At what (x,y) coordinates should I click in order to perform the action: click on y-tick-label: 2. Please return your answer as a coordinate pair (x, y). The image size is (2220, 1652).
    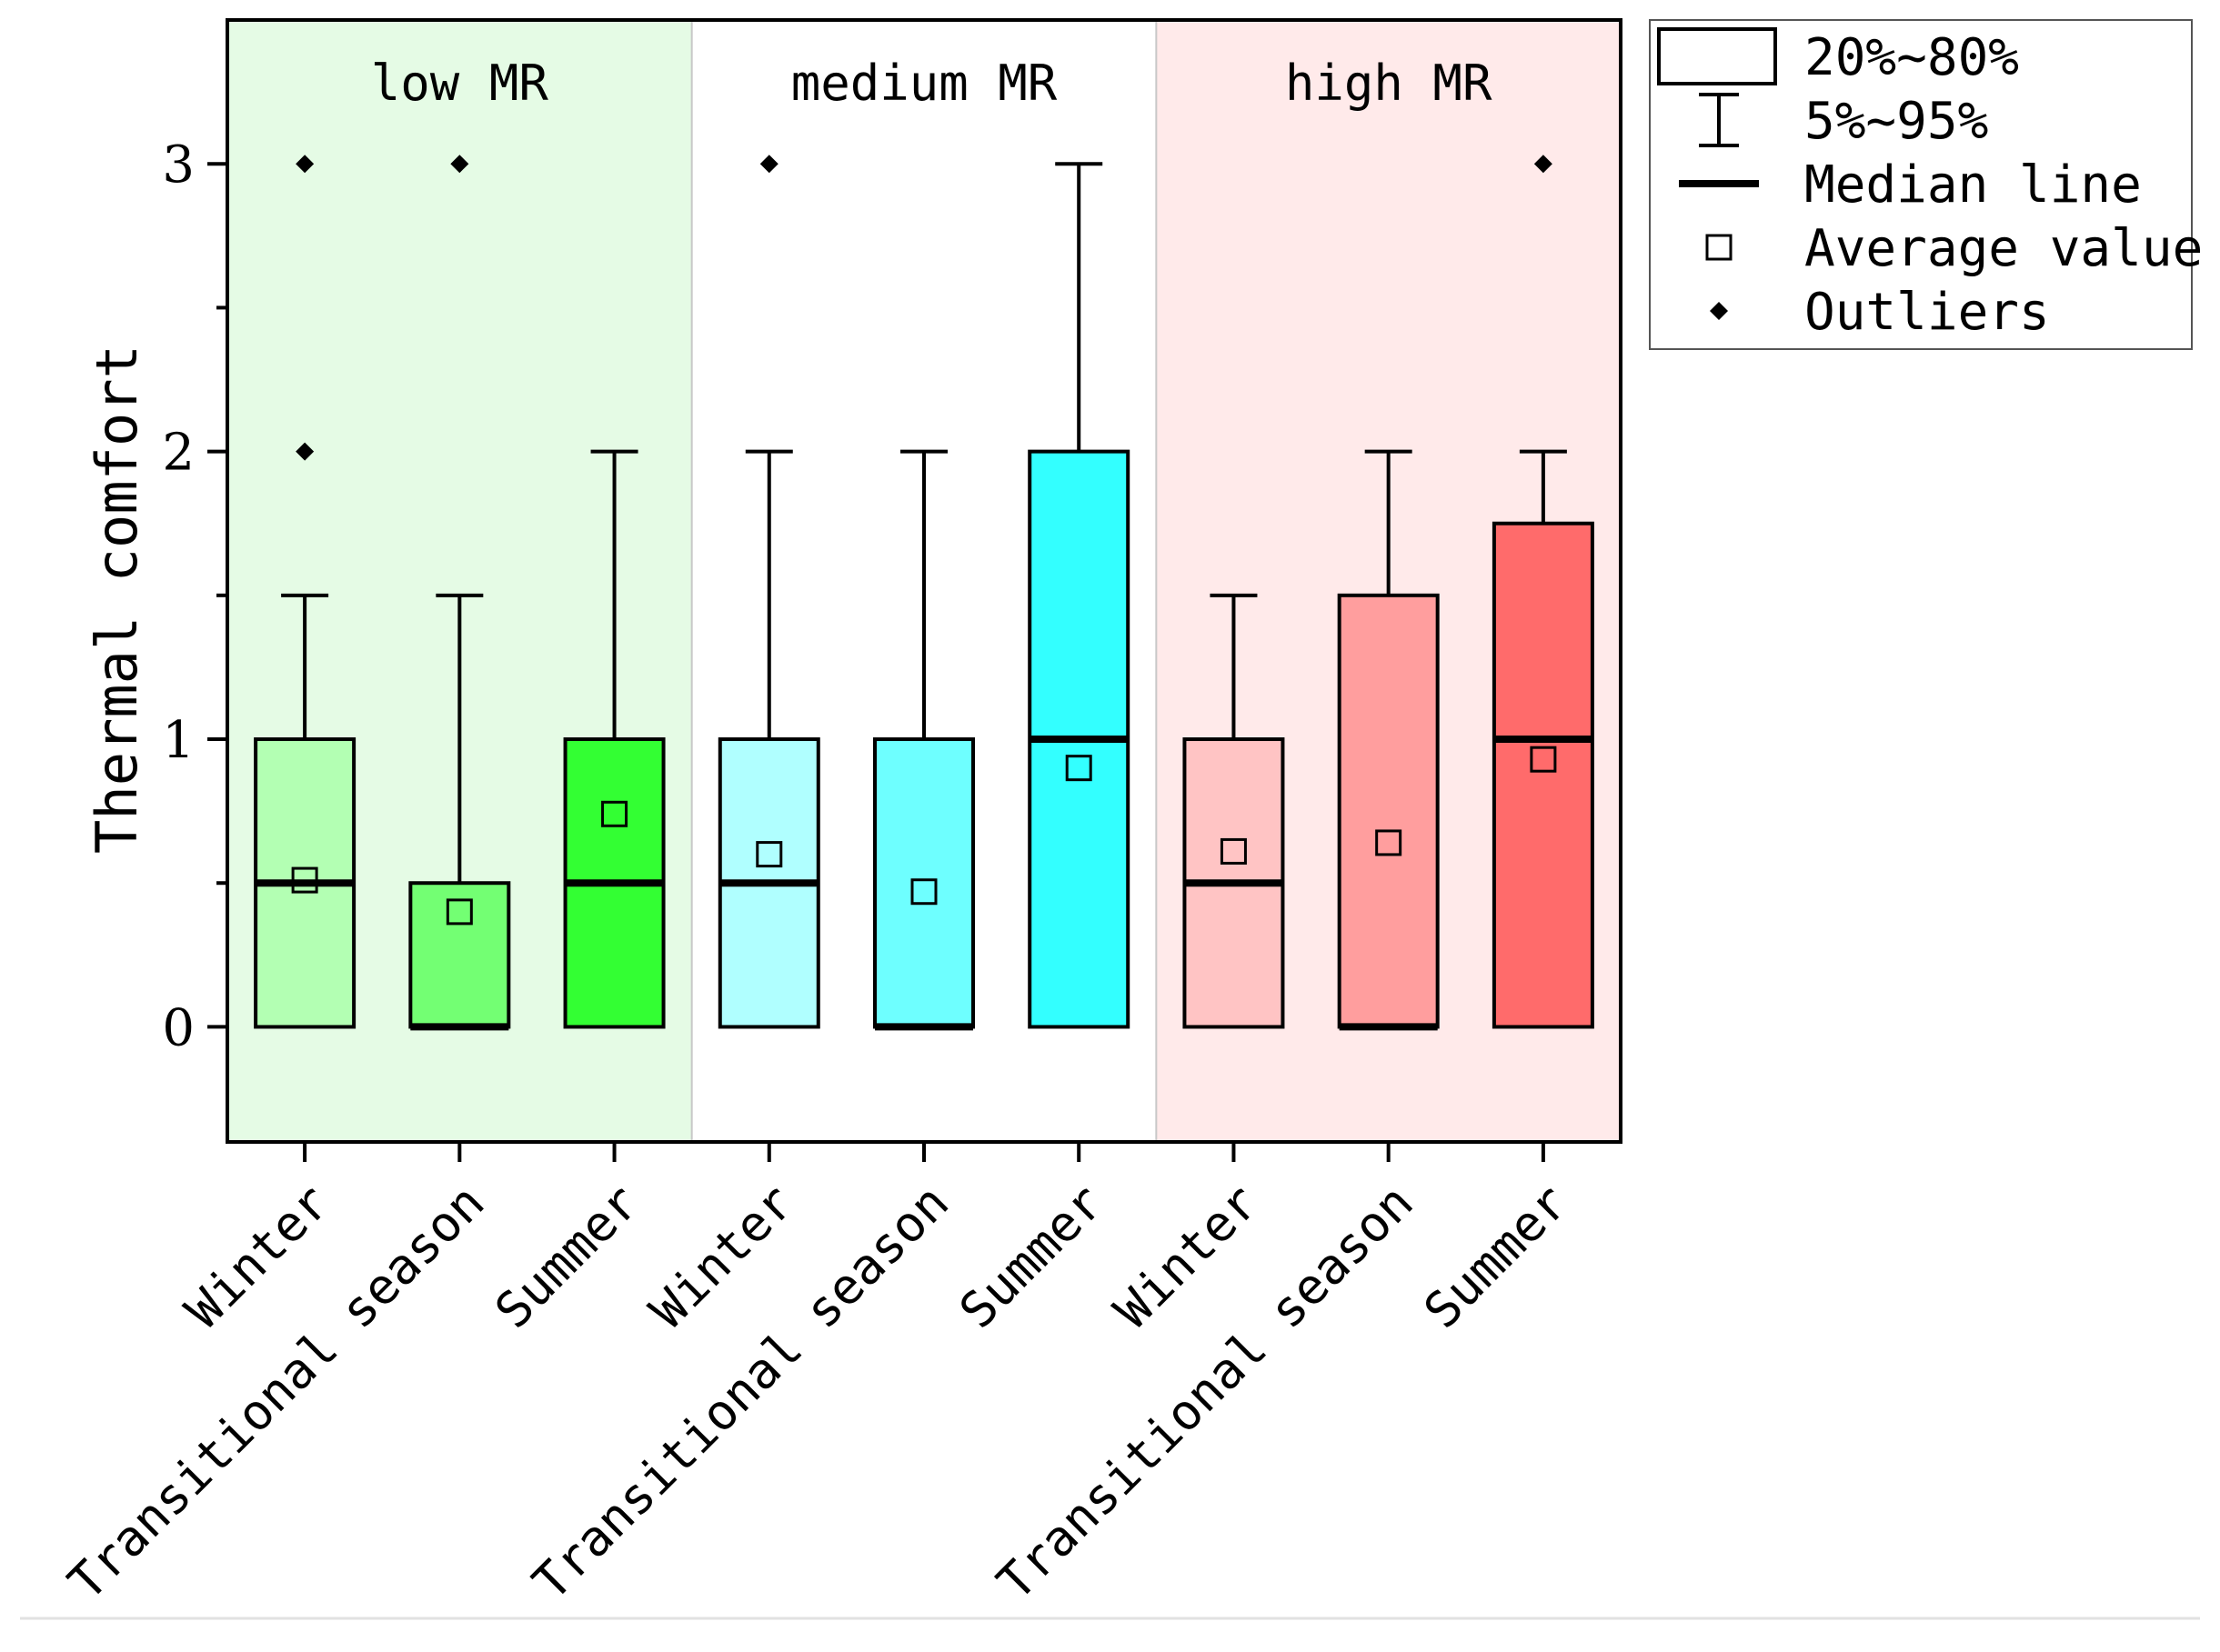
    Looking at the image, I should click on (178, 453).